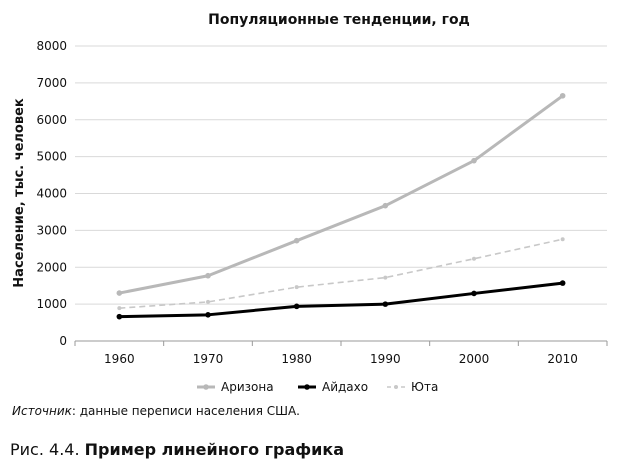 The height and width of the screenshot is (473, 617). I want to click on source-note: Источник: данные переписи населения США., so click(156, 411).